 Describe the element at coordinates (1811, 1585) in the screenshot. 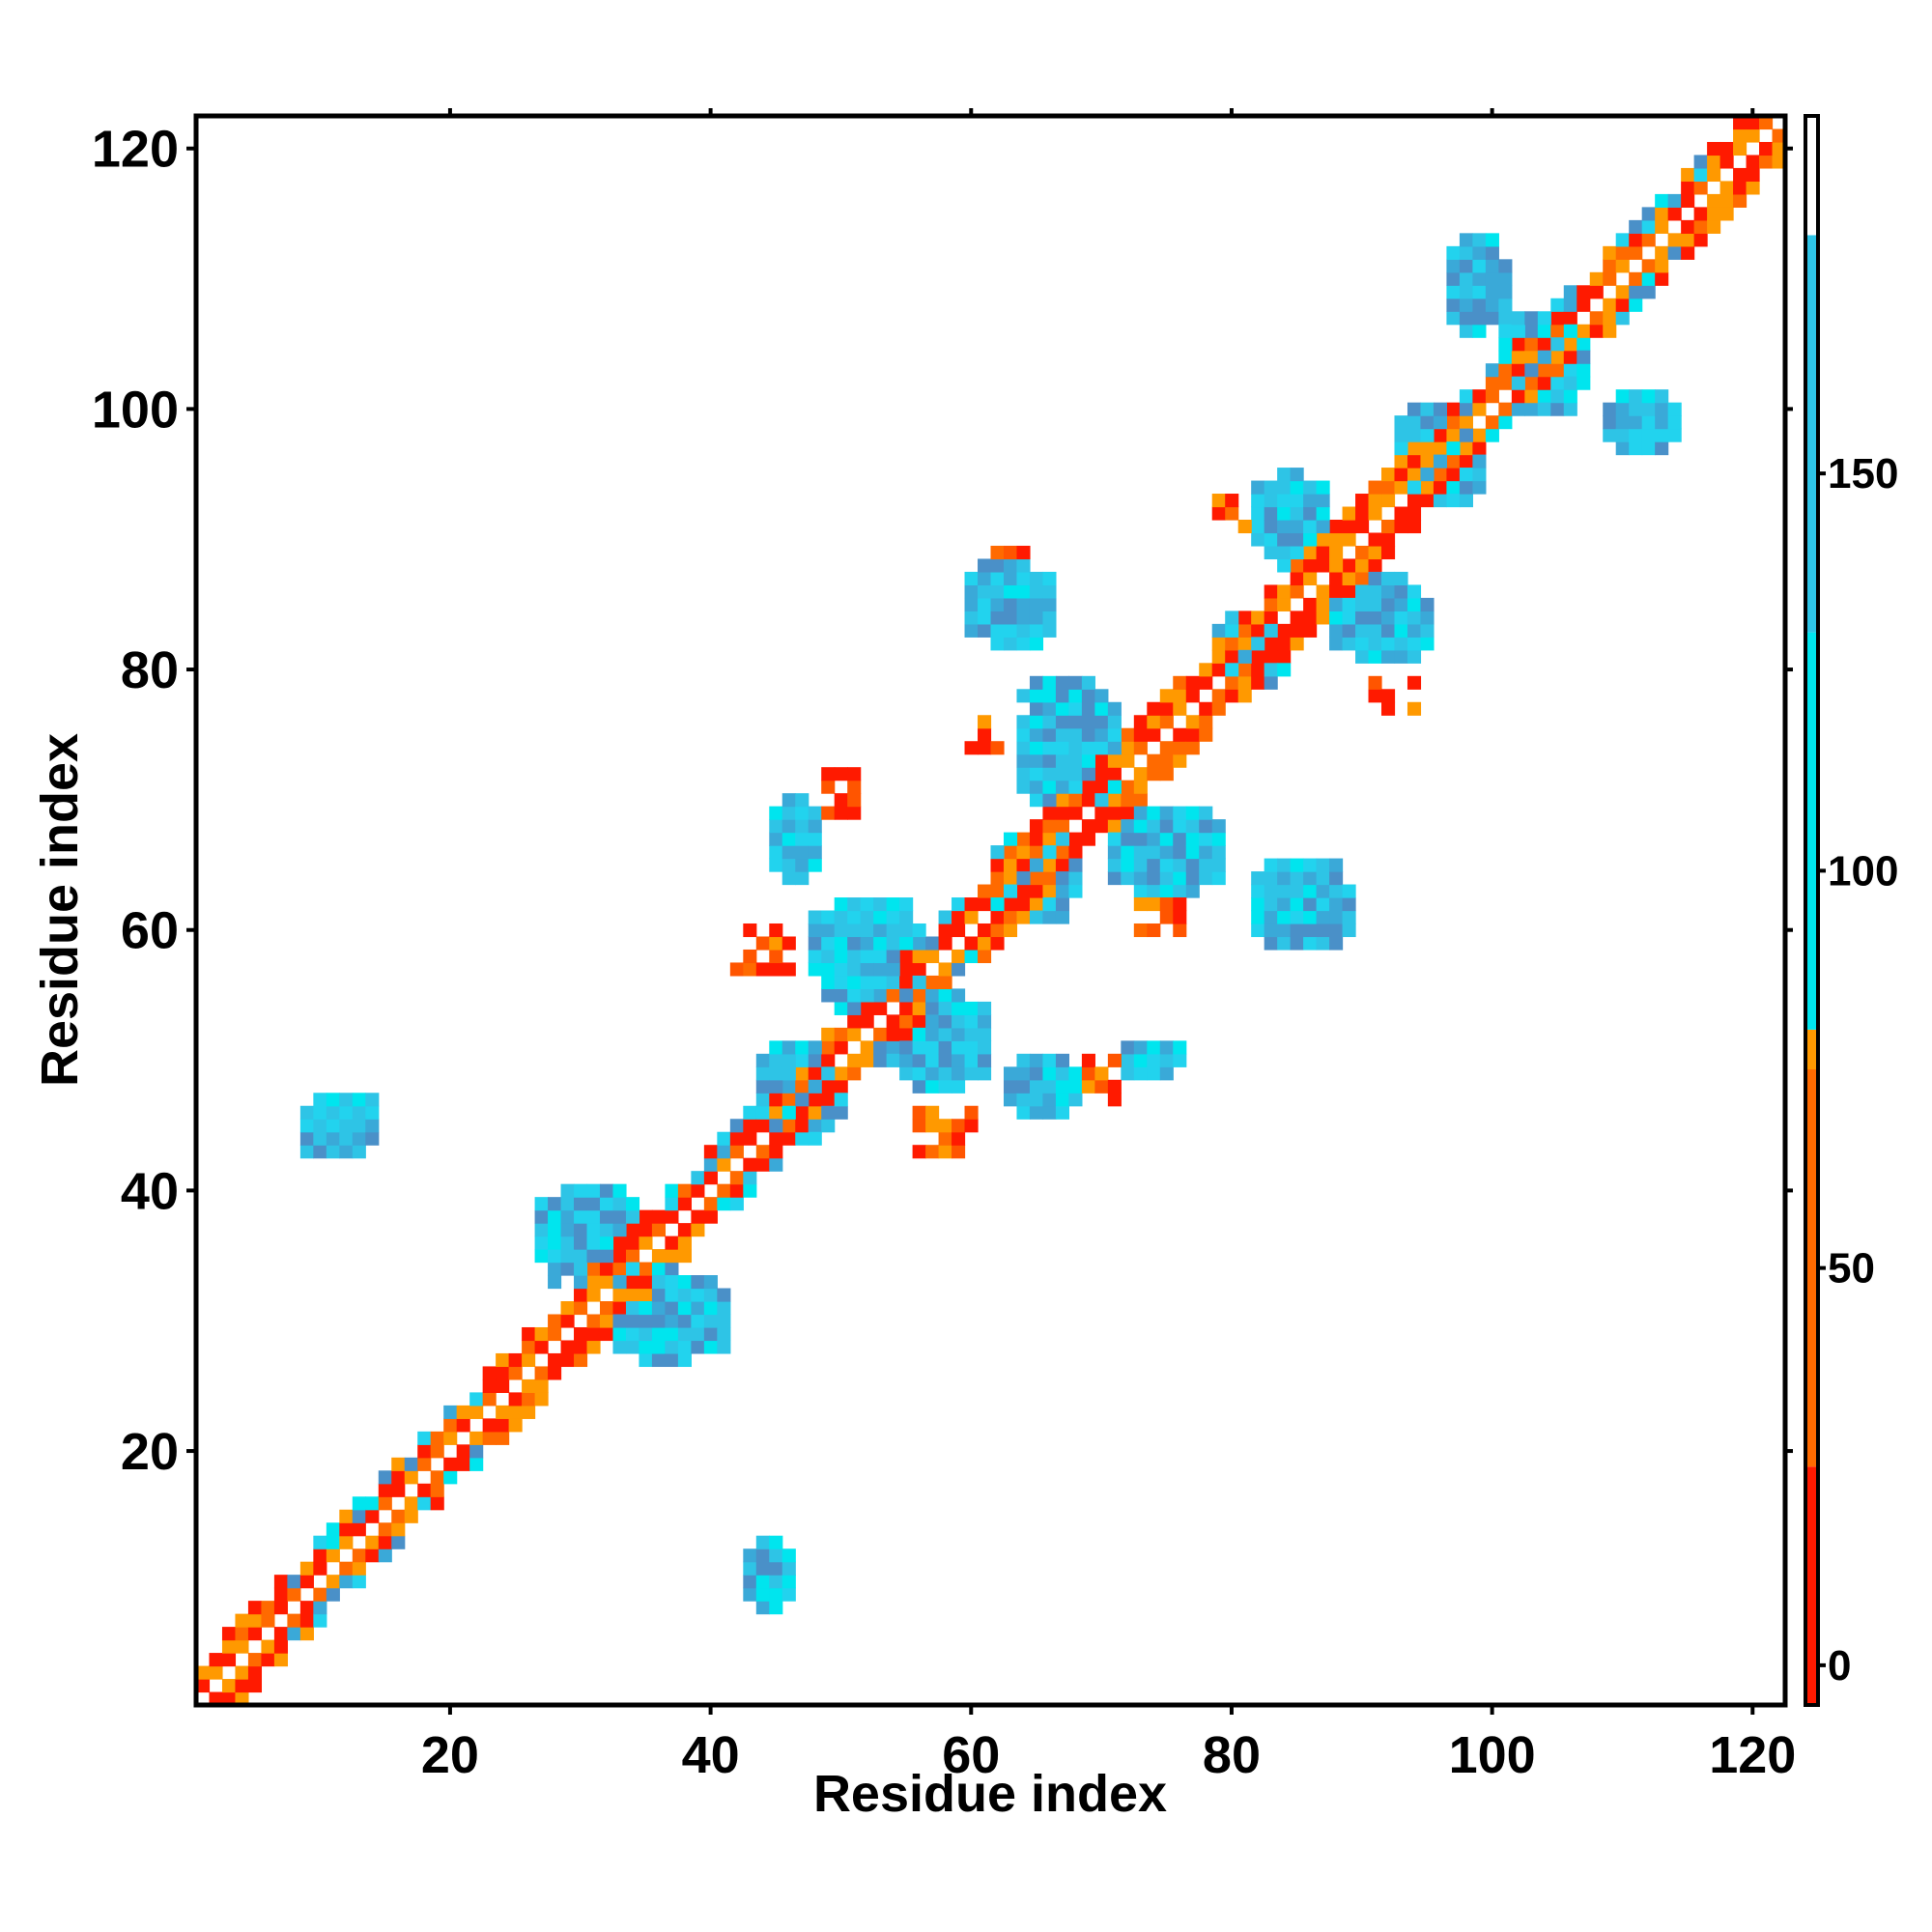

I see `colorbar-bin` at that location.